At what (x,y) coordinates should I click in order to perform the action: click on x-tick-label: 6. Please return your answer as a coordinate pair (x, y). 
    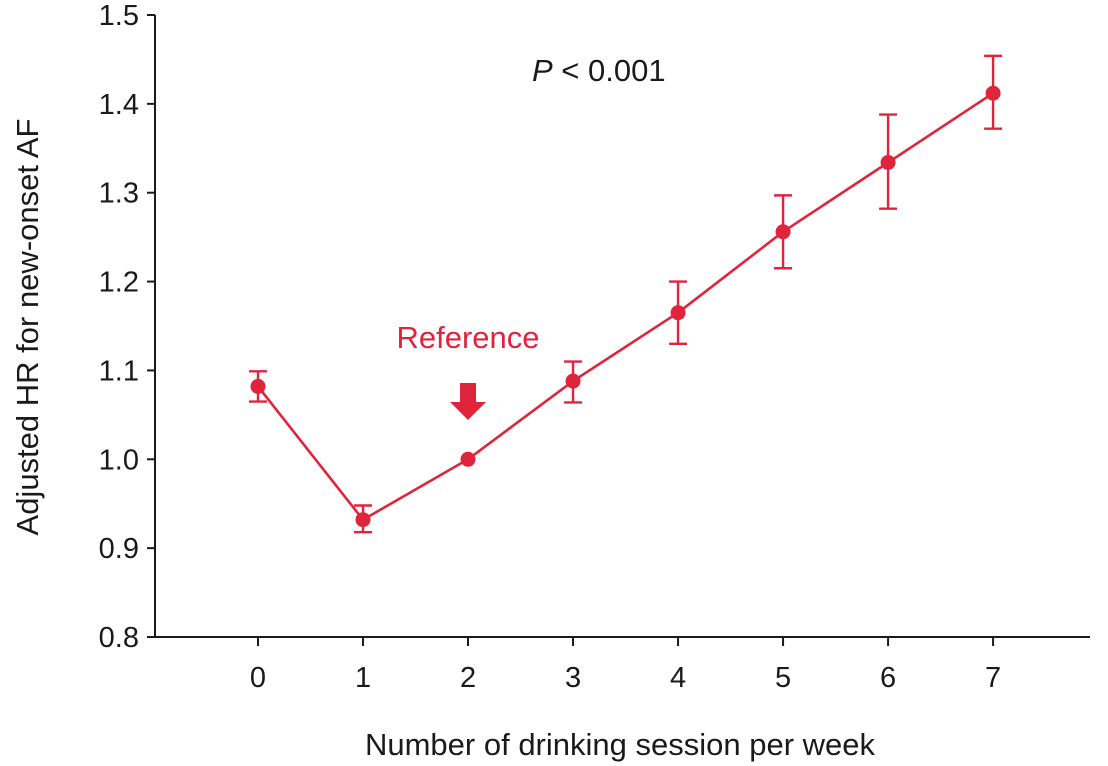
    Looking at the image, I should click on (888, 678).